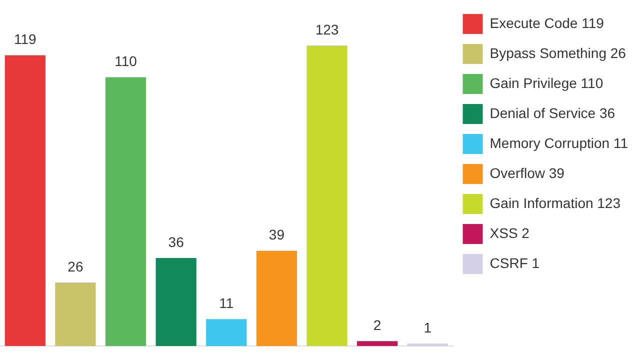 The height and width of the screenshot is (354, 642). I want to click on data-label: 110, so click(126, 61).